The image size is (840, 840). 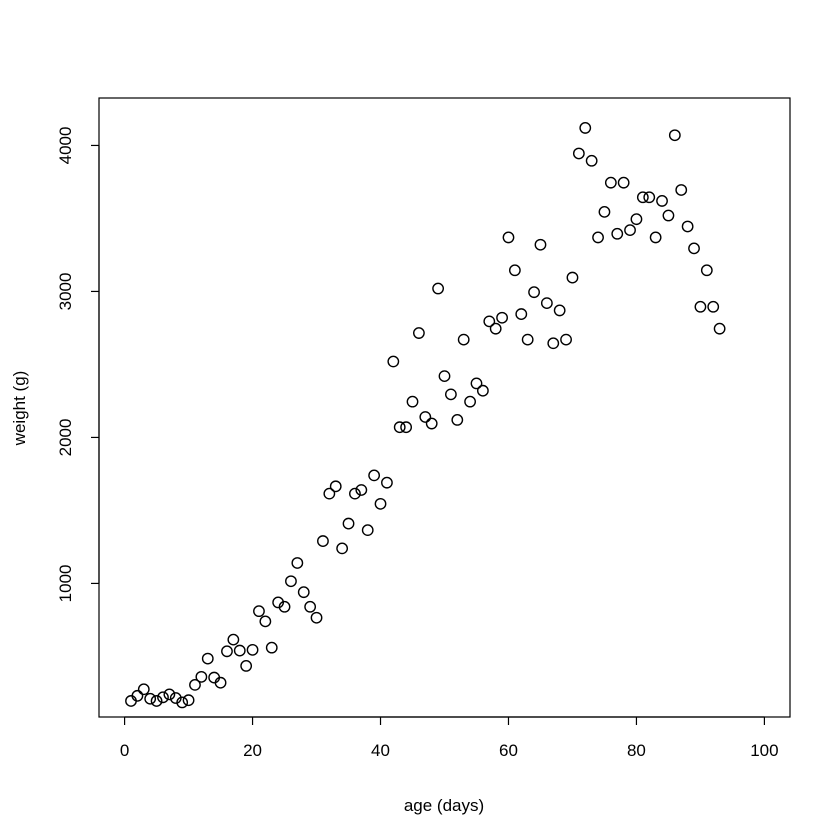 I want to click on y-tick-label: 4000, so click(x=65, y=146).